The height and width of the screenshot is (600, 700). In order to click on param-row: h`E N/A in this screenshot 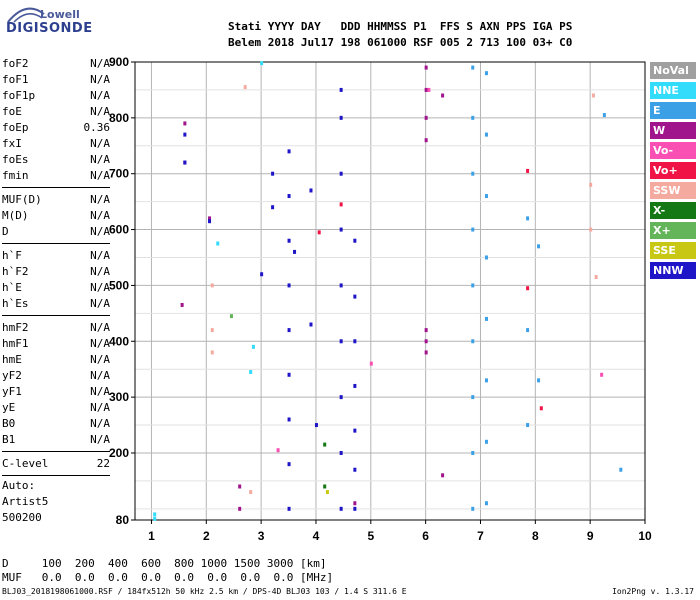, I will do `click(56, 288)`.